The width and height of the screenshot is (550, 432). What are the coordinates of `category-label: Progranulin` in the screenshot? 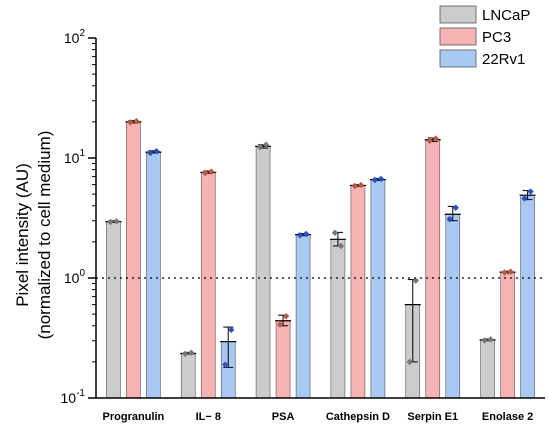 It's located at (134, 417).